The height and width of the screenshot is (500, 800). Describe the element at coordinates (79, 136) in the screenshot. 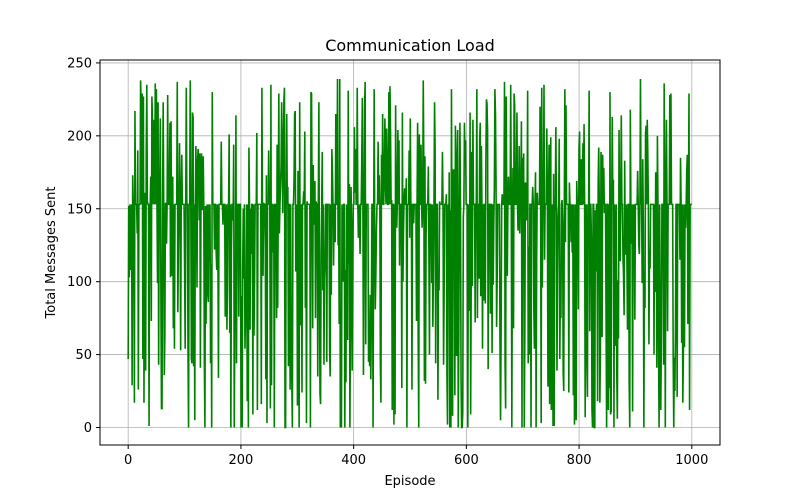

I see `y-tick-label: 200` at that location.